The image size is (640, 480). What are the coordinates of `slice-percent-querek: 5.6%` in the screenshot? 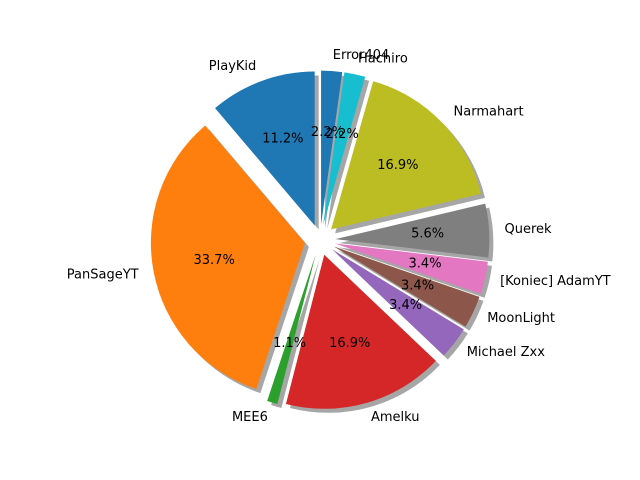 It's located at (427, 233).